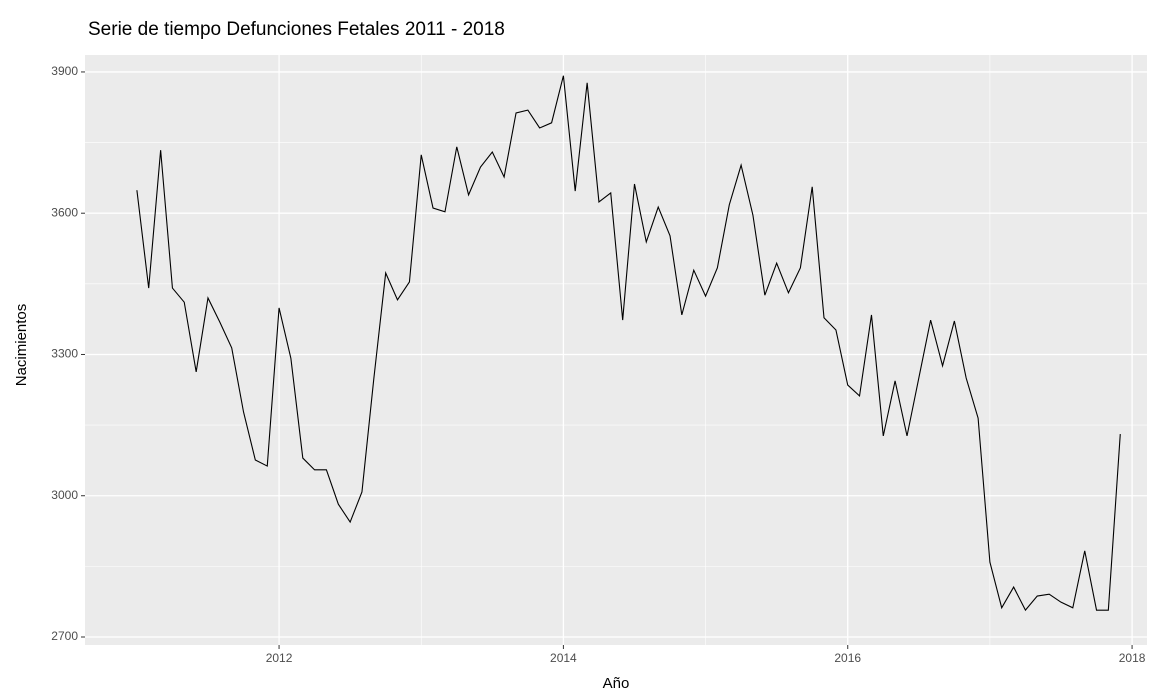  What do you see at coordinates (847, 658) in the screenshot?
I see `x-tick-label: 2016` at bounding box center [847, 658].